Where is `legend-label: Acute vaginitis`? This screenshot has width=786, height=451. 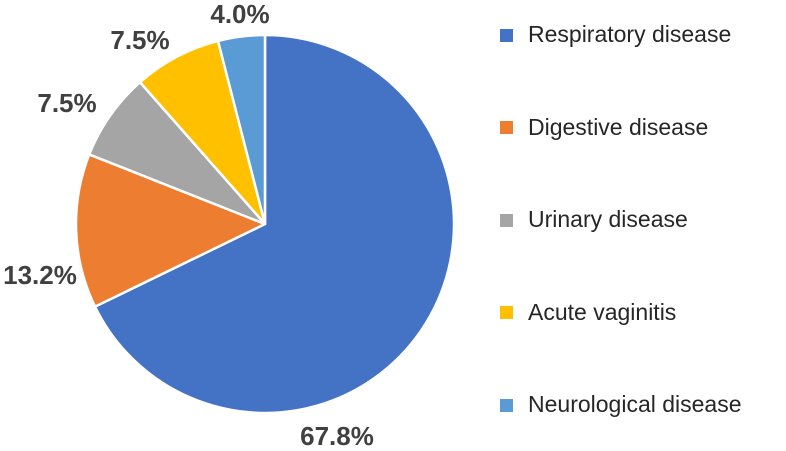 legend-label: Acute vaginitis is located at coordinates (602, 311).